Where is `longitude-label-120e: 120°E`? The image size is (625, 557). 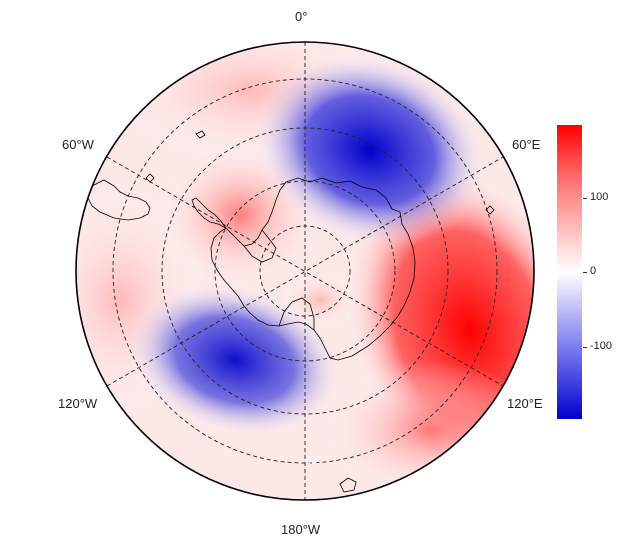
longitude-label-120e: 120°E is located at coordinates (525, 403).